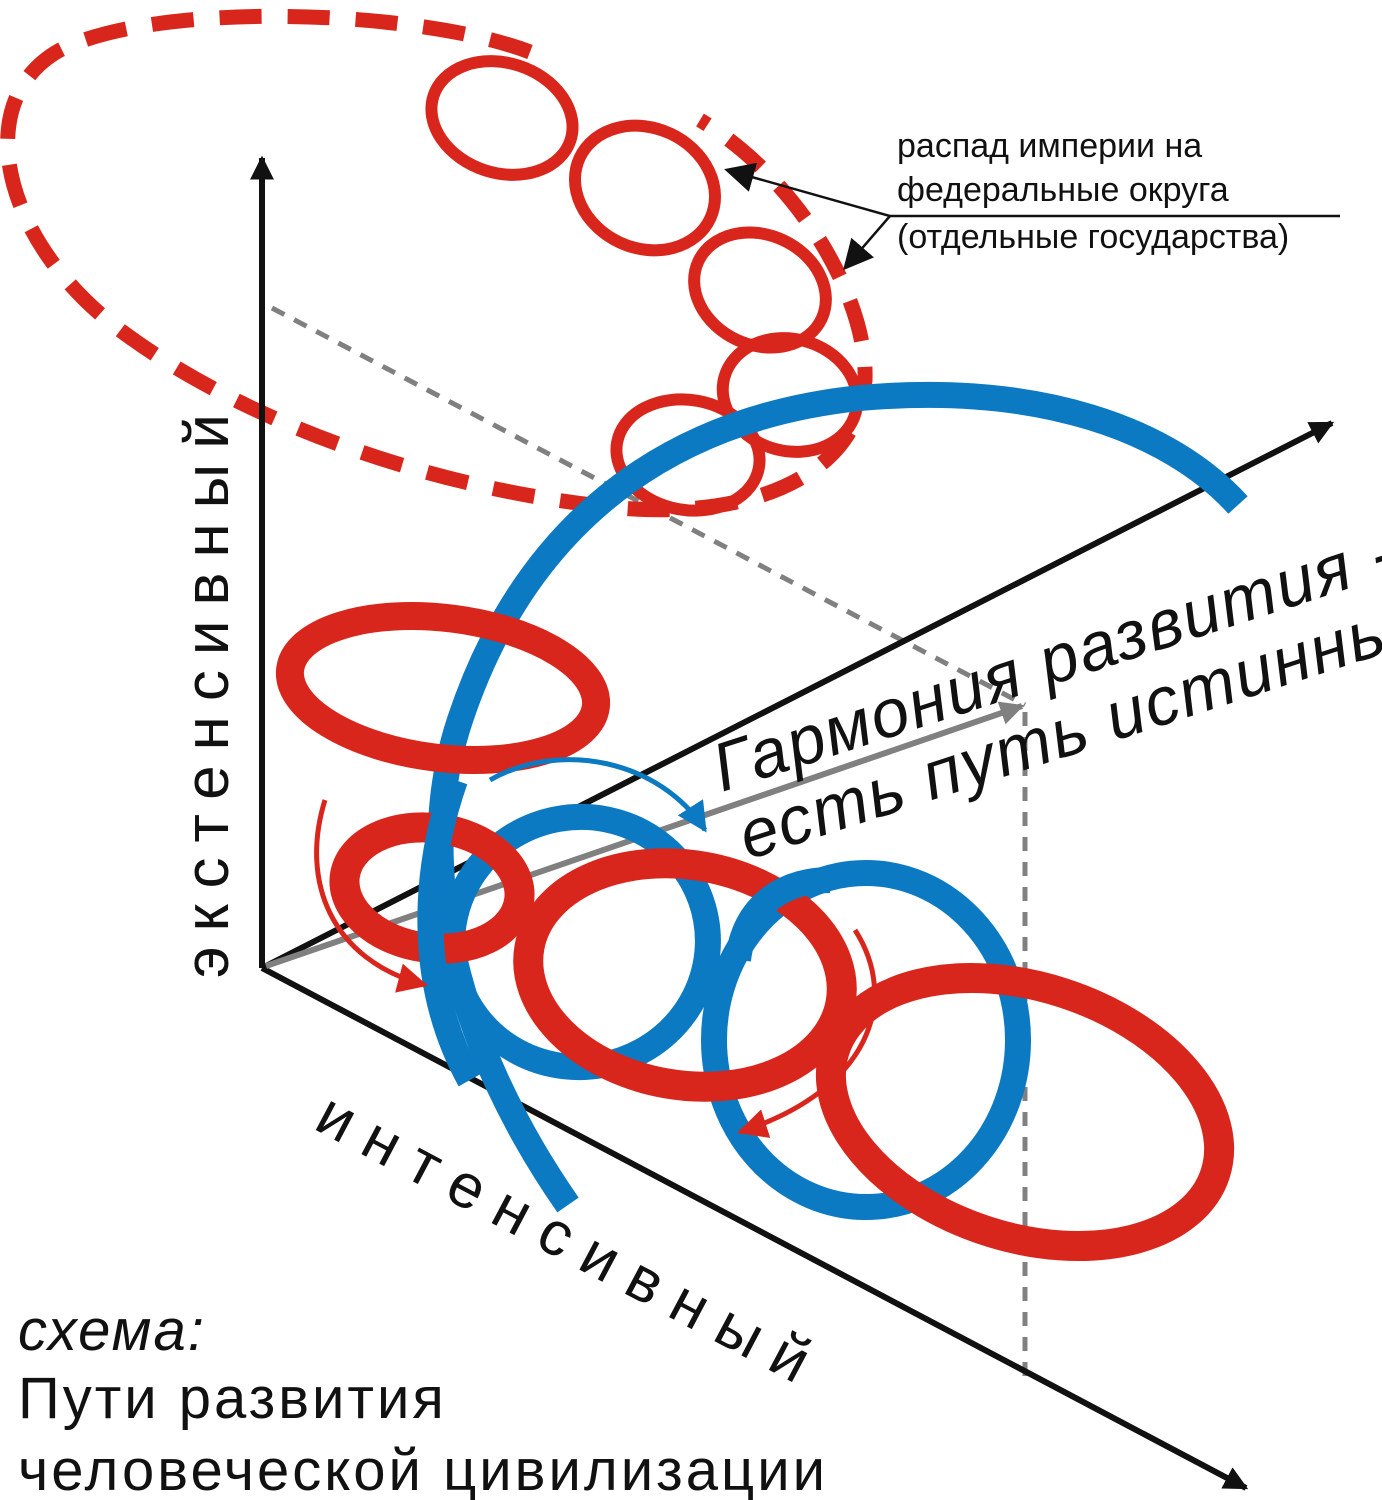  I want to click on breakup-rings, so click(644, 286).